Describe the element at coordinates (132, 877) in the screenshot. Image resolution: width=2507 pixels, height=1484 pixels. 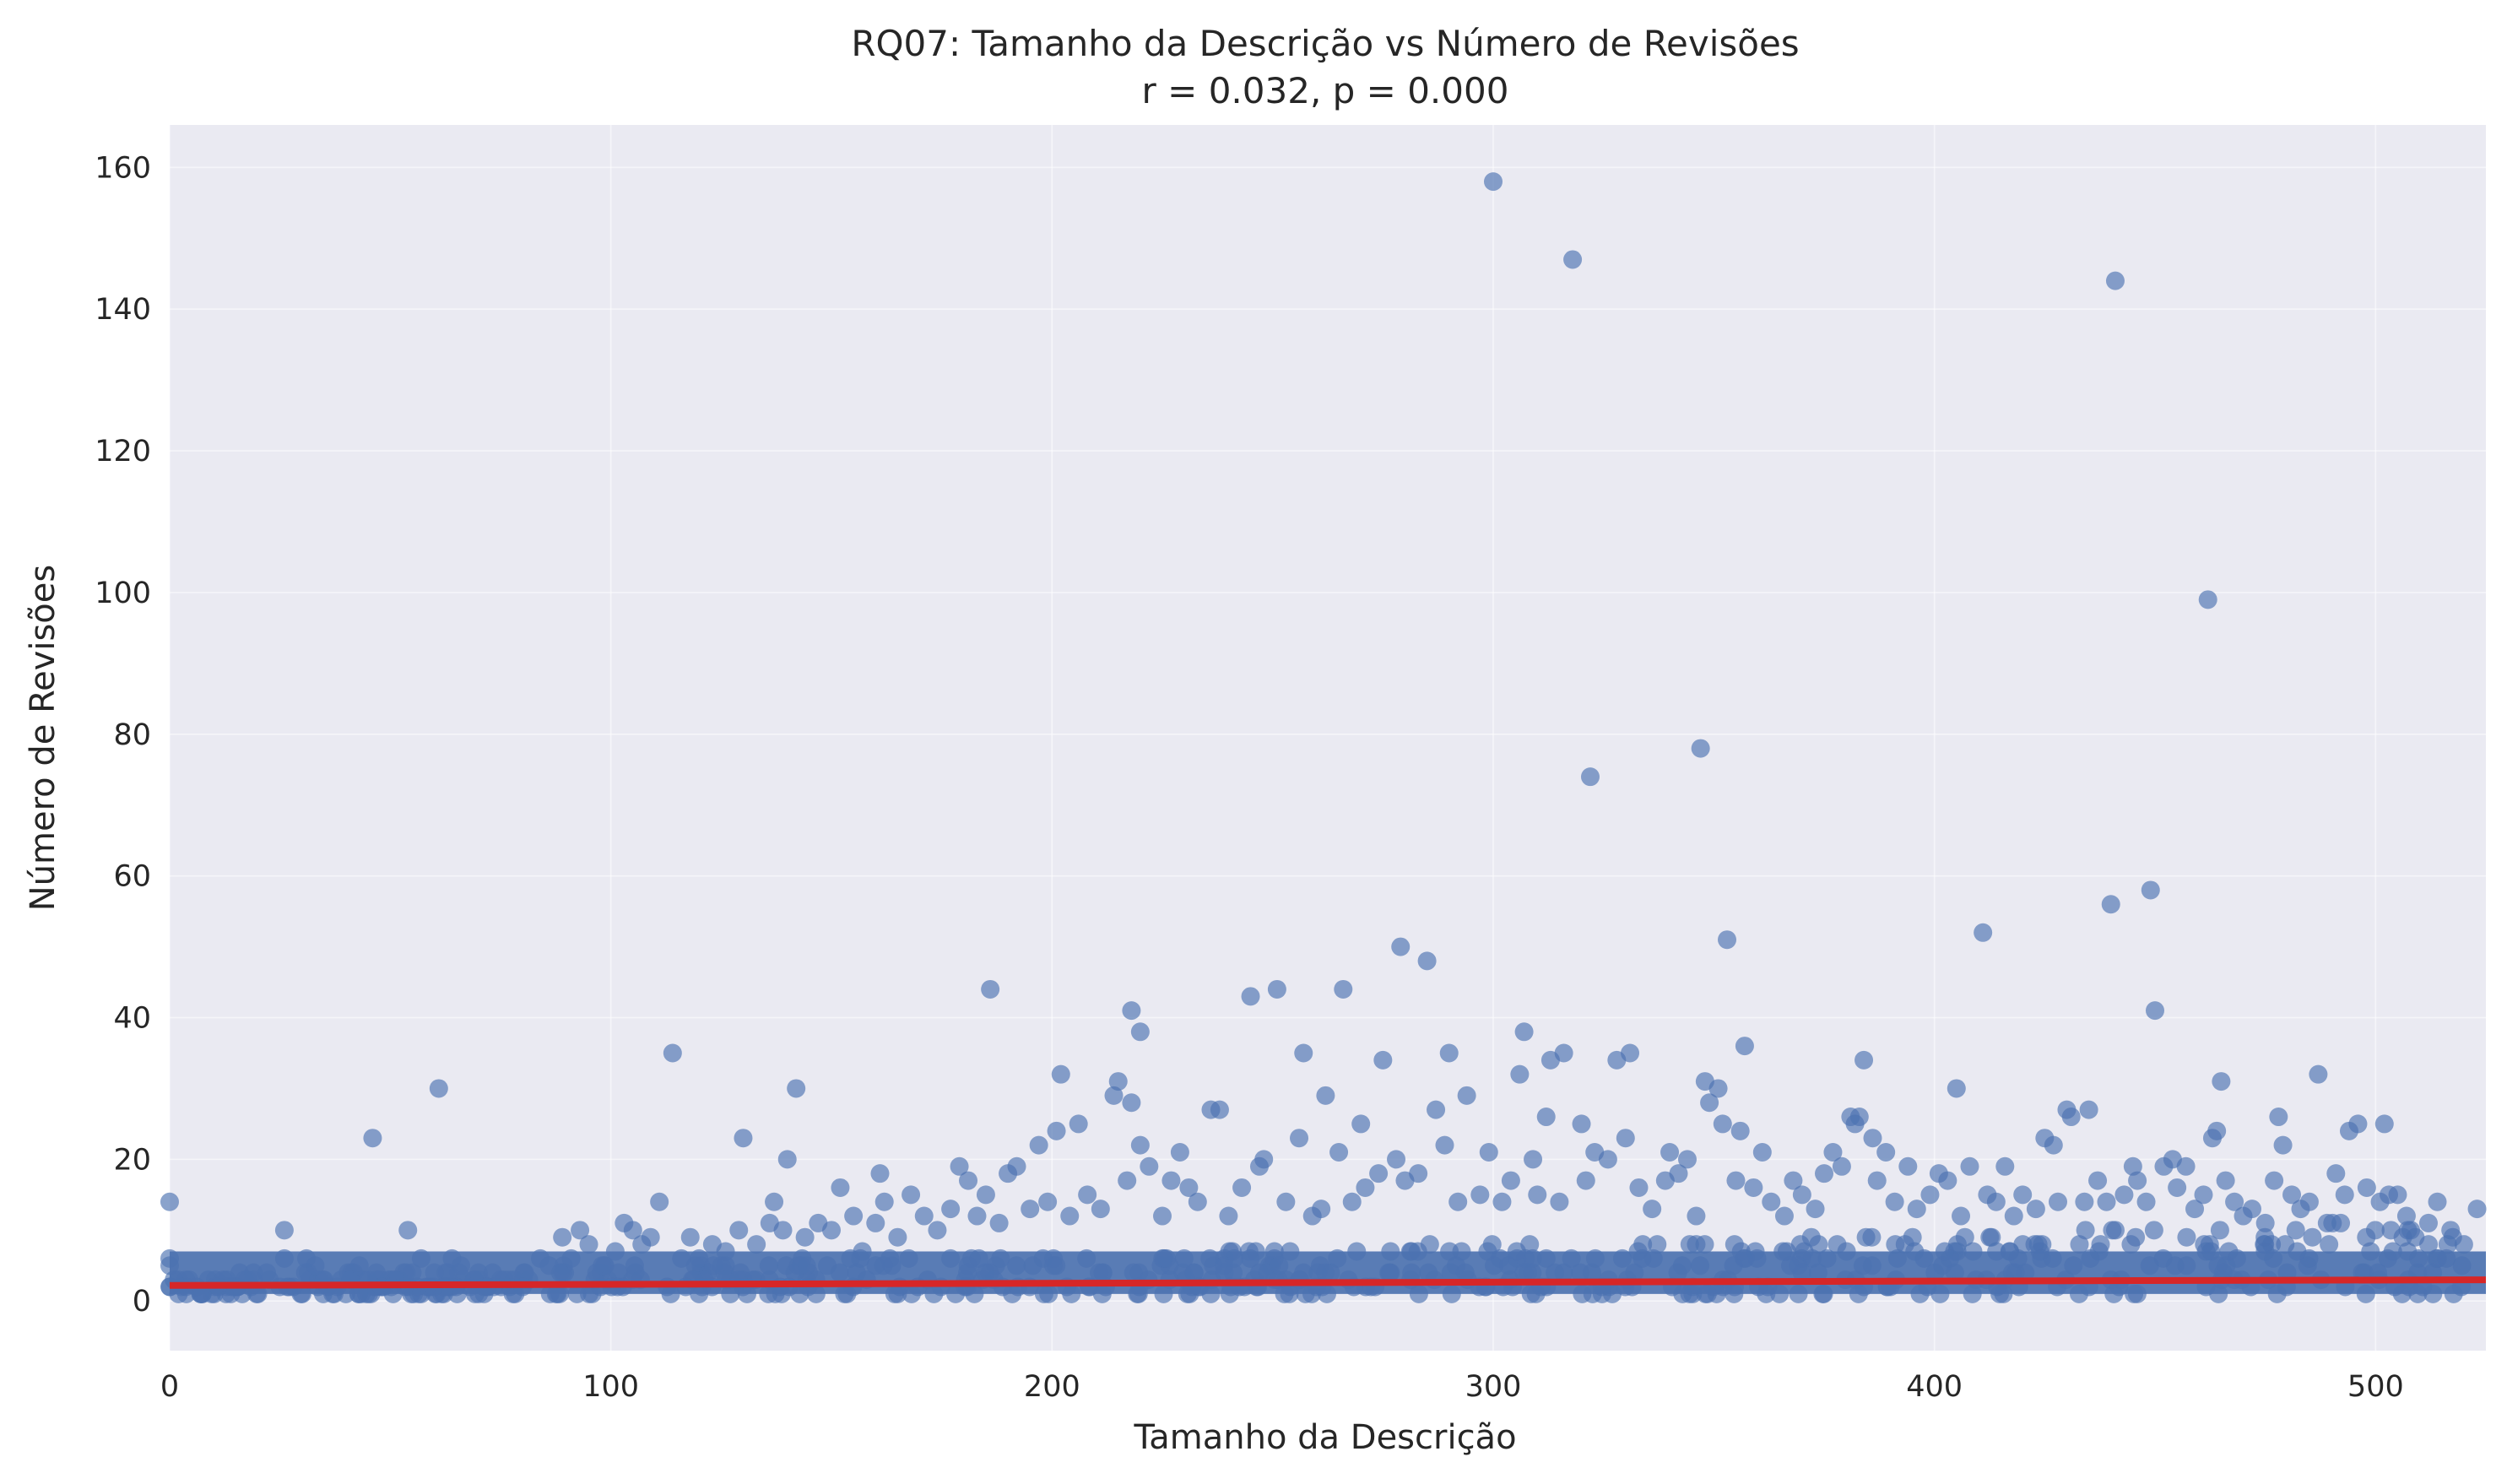
I see `y-tick-label: 60` at that location.